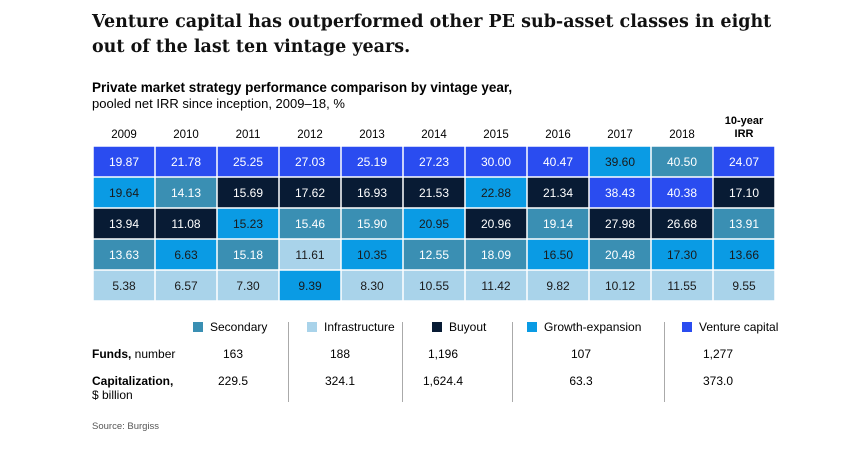 Image resolution: width=848 pixels, height=462 pixels. I want to click on cell-value-1-5: 21.53, so click(434, 193).